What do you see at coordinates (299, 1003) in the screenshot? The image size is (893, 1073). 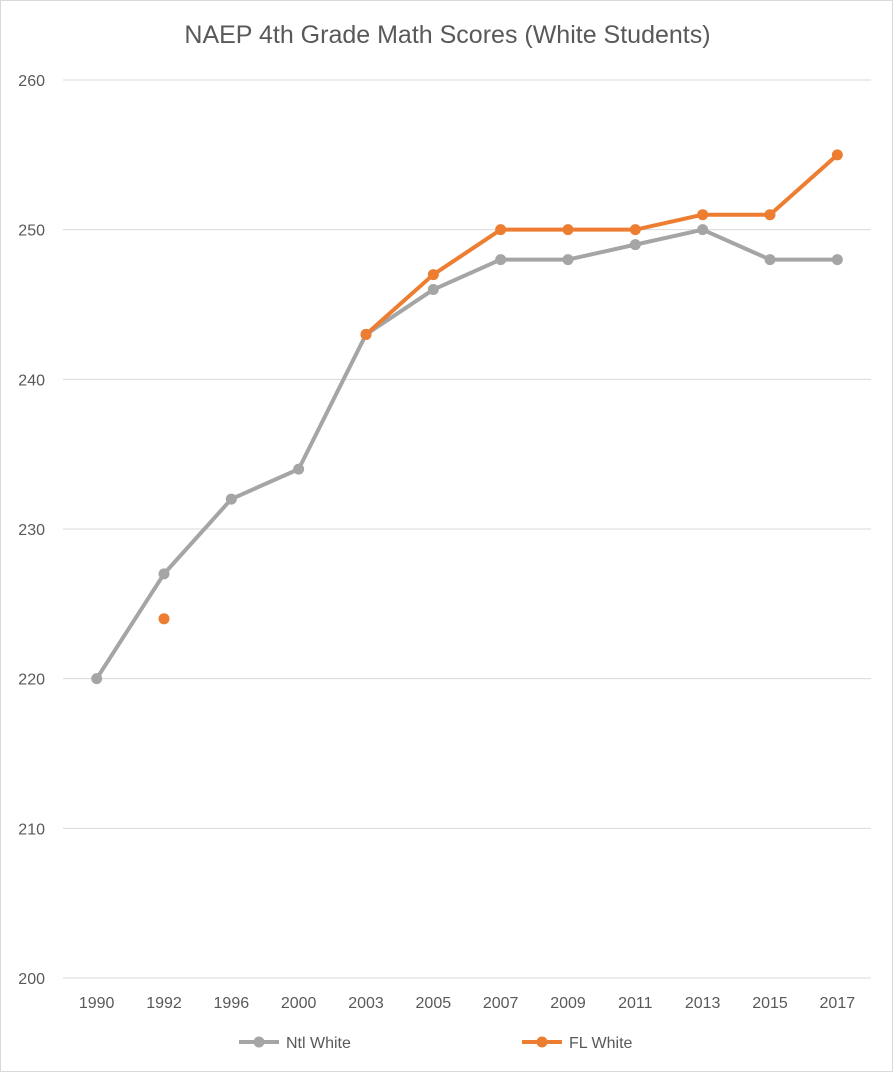 I see `x-tick-label: 2000` at bounding box center [299, 1003].